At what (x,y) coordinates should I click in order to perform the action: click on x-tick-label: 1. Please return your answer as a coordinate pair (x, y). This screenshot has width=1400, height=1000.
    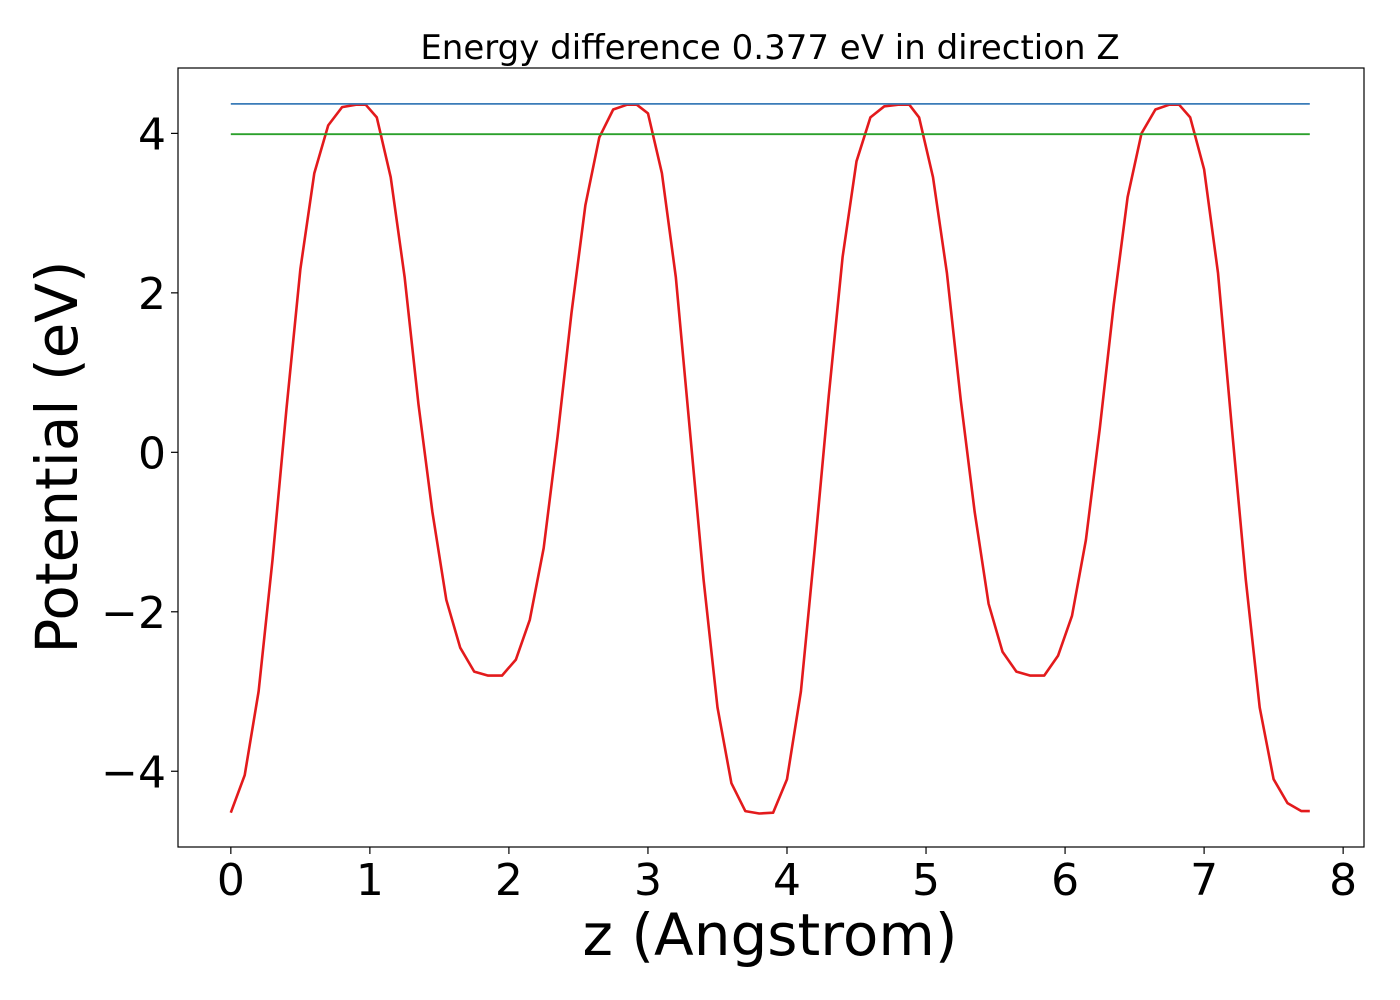
    Looking at the image, I should click on (370, 880).